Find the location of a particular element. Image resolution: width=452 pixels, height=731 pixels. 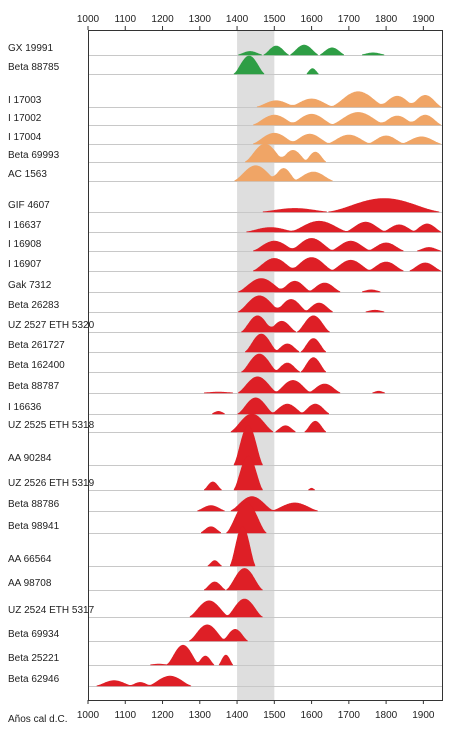

row-label: I 17003 is located at coordinates (25, 100).